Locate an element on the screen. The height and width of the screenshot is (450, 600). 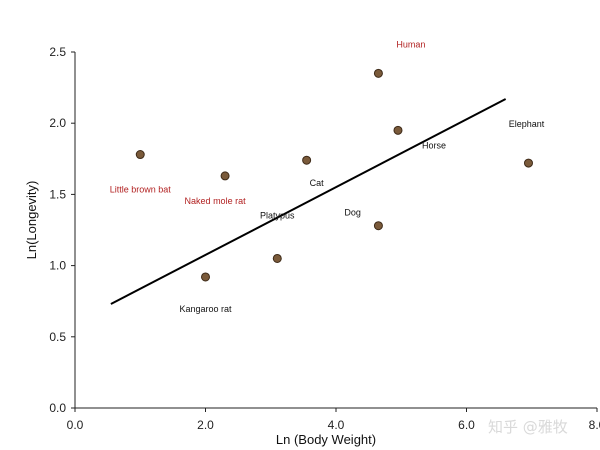
x-tick-label: 2.0 is located at coordinates (205, 425).